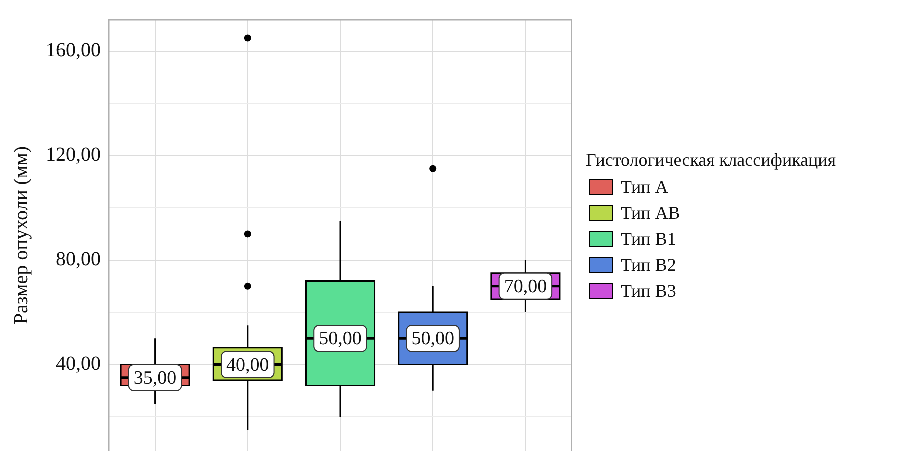 This screenshot has height=471, width=902. What do you see at coordinates (644, 187) in the screenshot?
I see `legend-label: Тип A` at bounding box center [644, 187].